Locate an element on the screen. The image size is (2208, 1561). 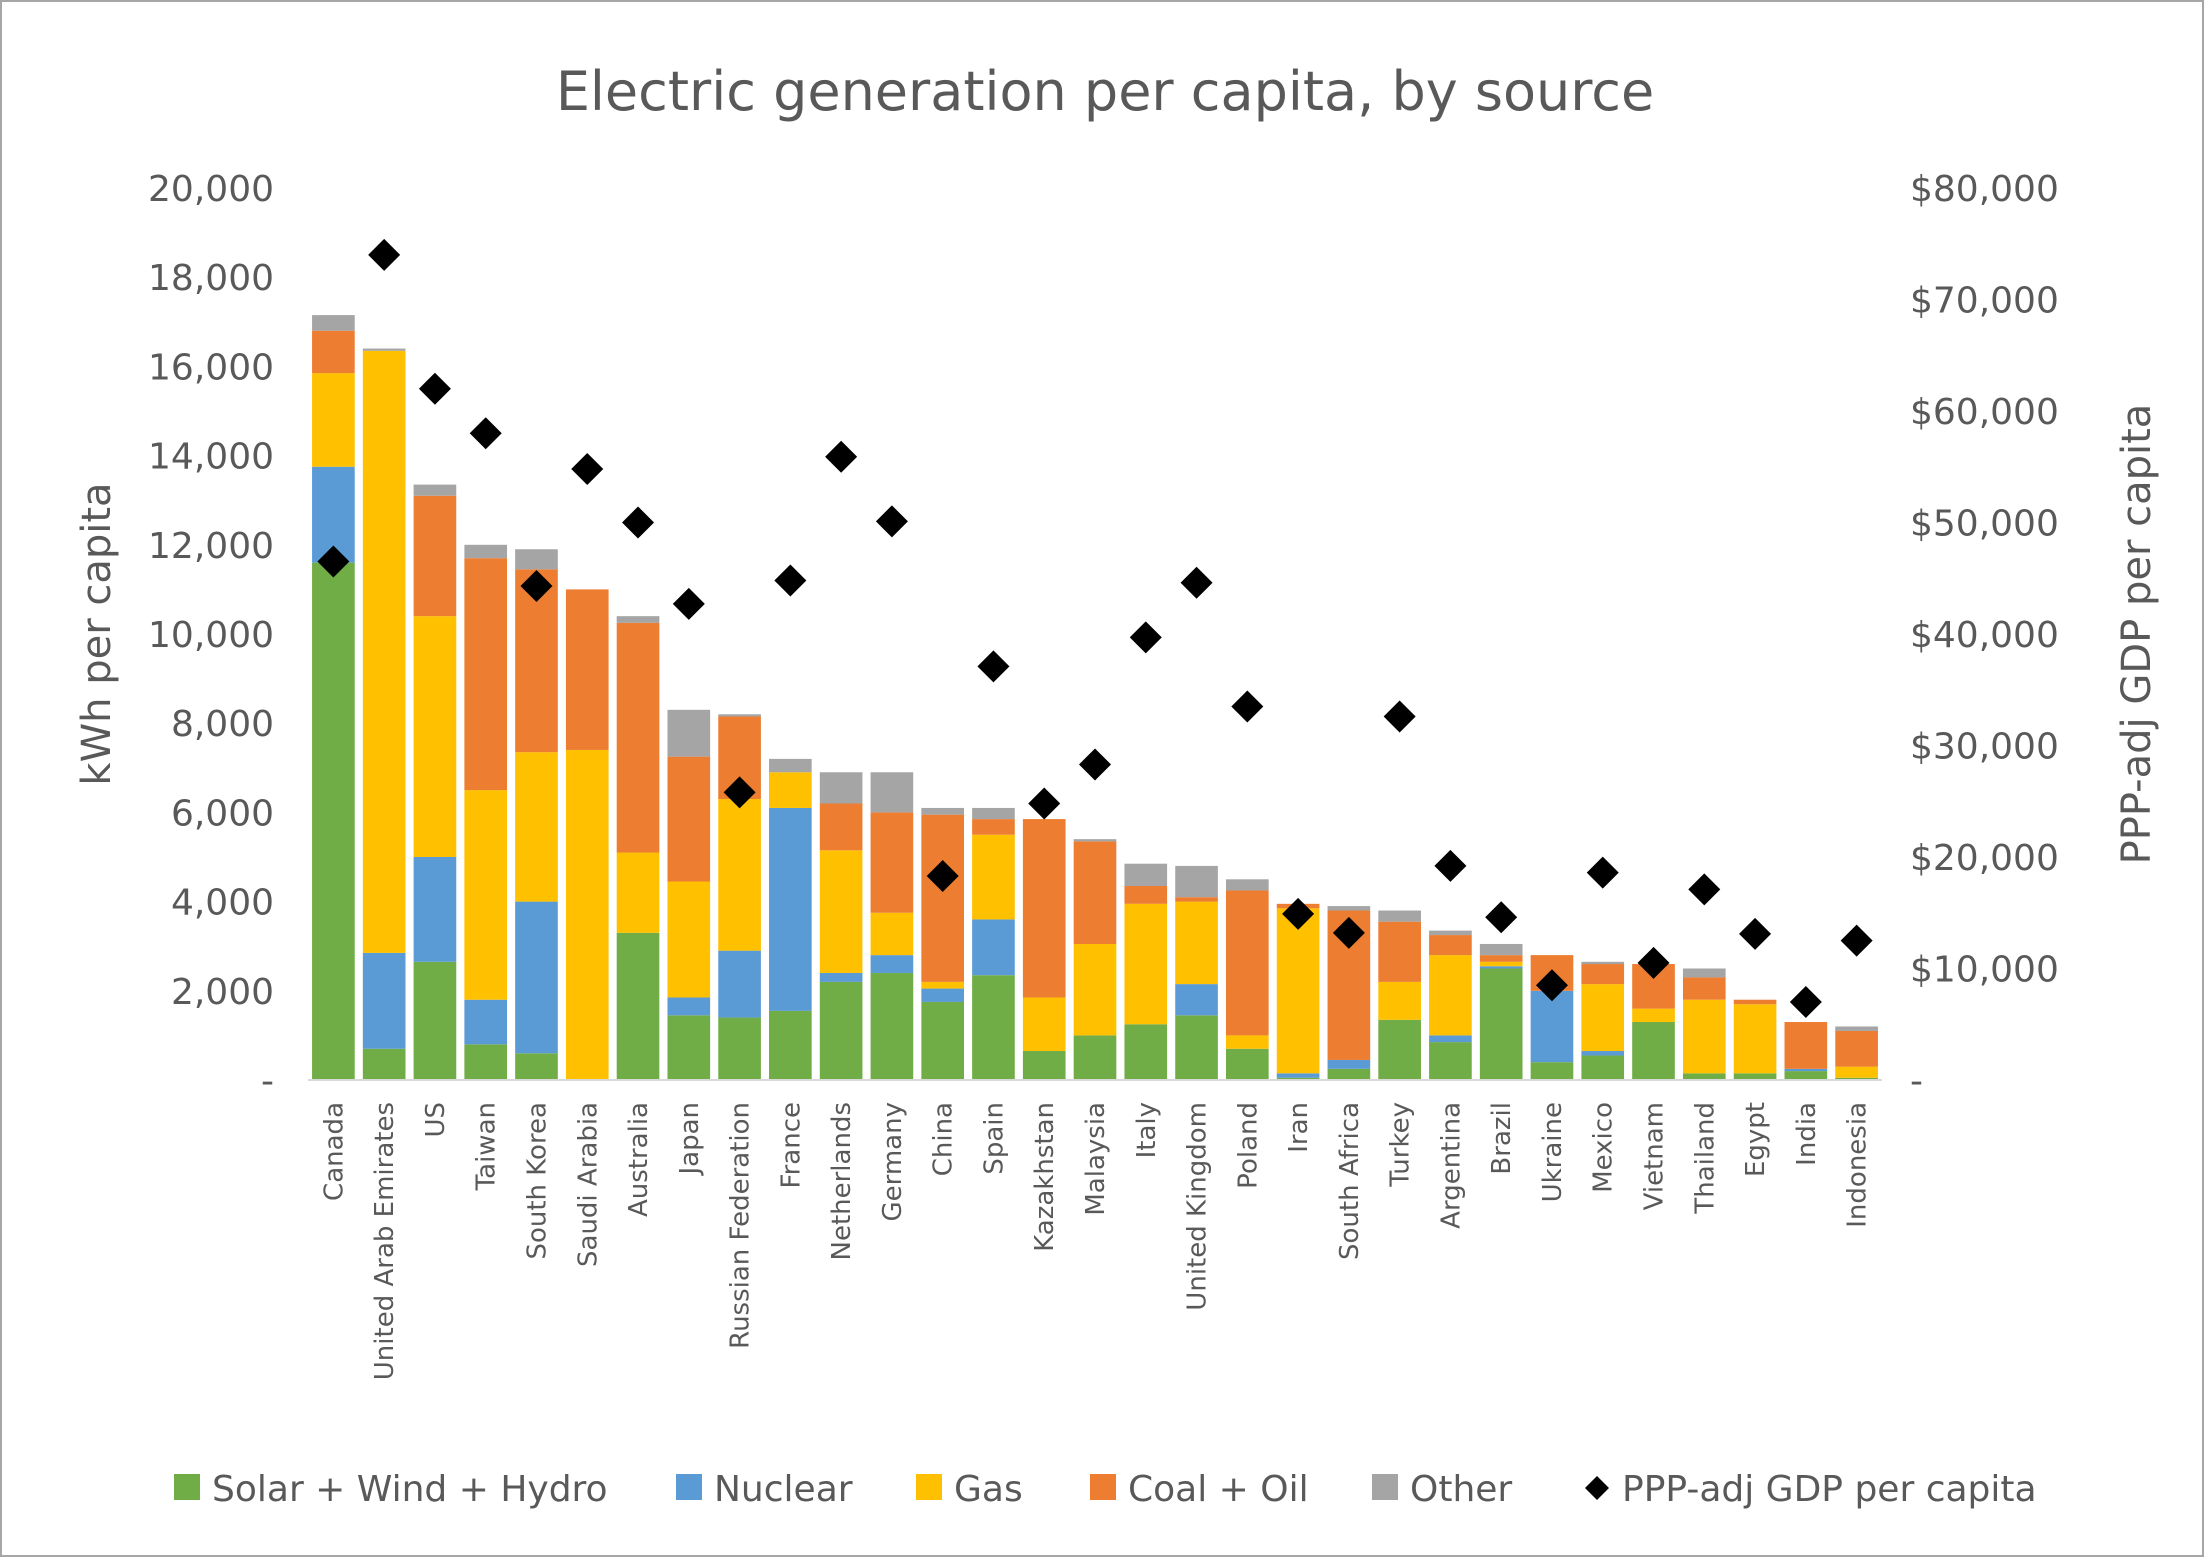
category-label: Iran is located at coordinates (1299, 1127).